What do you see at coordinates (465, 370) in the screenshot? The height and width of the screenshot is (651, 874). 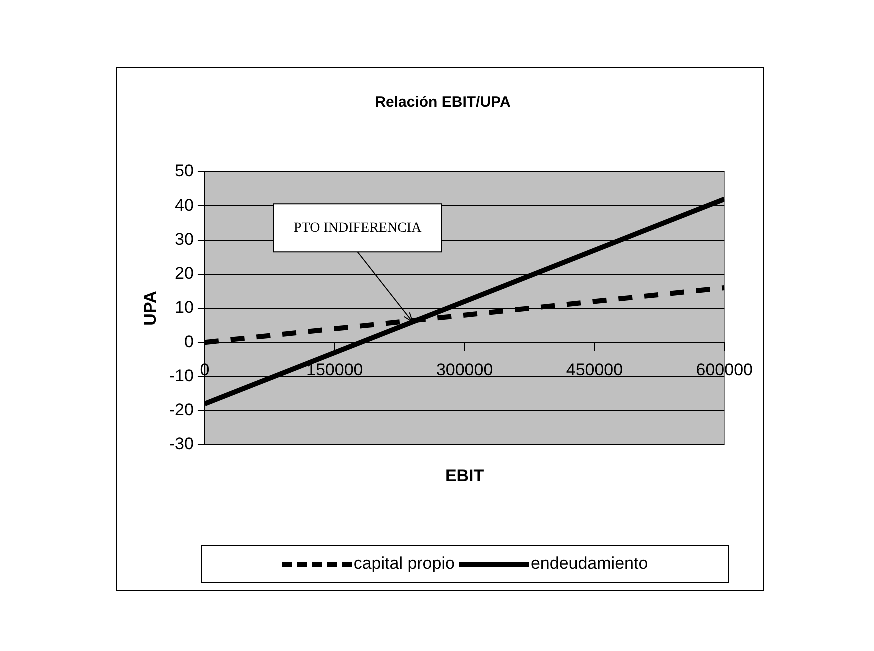 I see `x-tick-label: 300000` at bounding box center [465, 370].